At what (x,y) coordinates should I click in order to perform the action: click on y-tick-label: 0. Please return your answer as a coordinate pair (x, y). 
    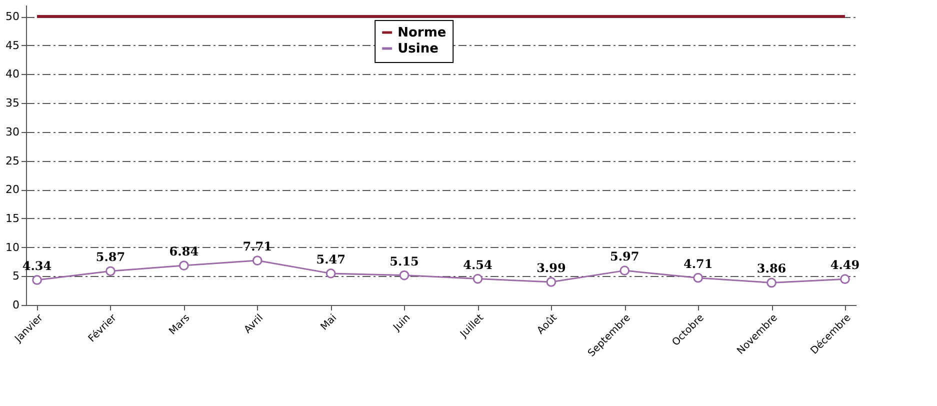
    Looking at the image, I should click on (16, 305).